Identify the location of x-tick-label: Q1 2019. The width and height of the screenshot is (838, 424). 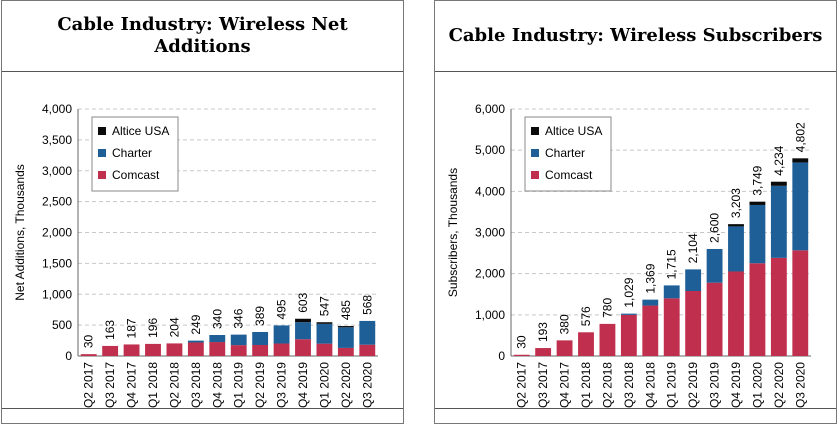
(672, 385).